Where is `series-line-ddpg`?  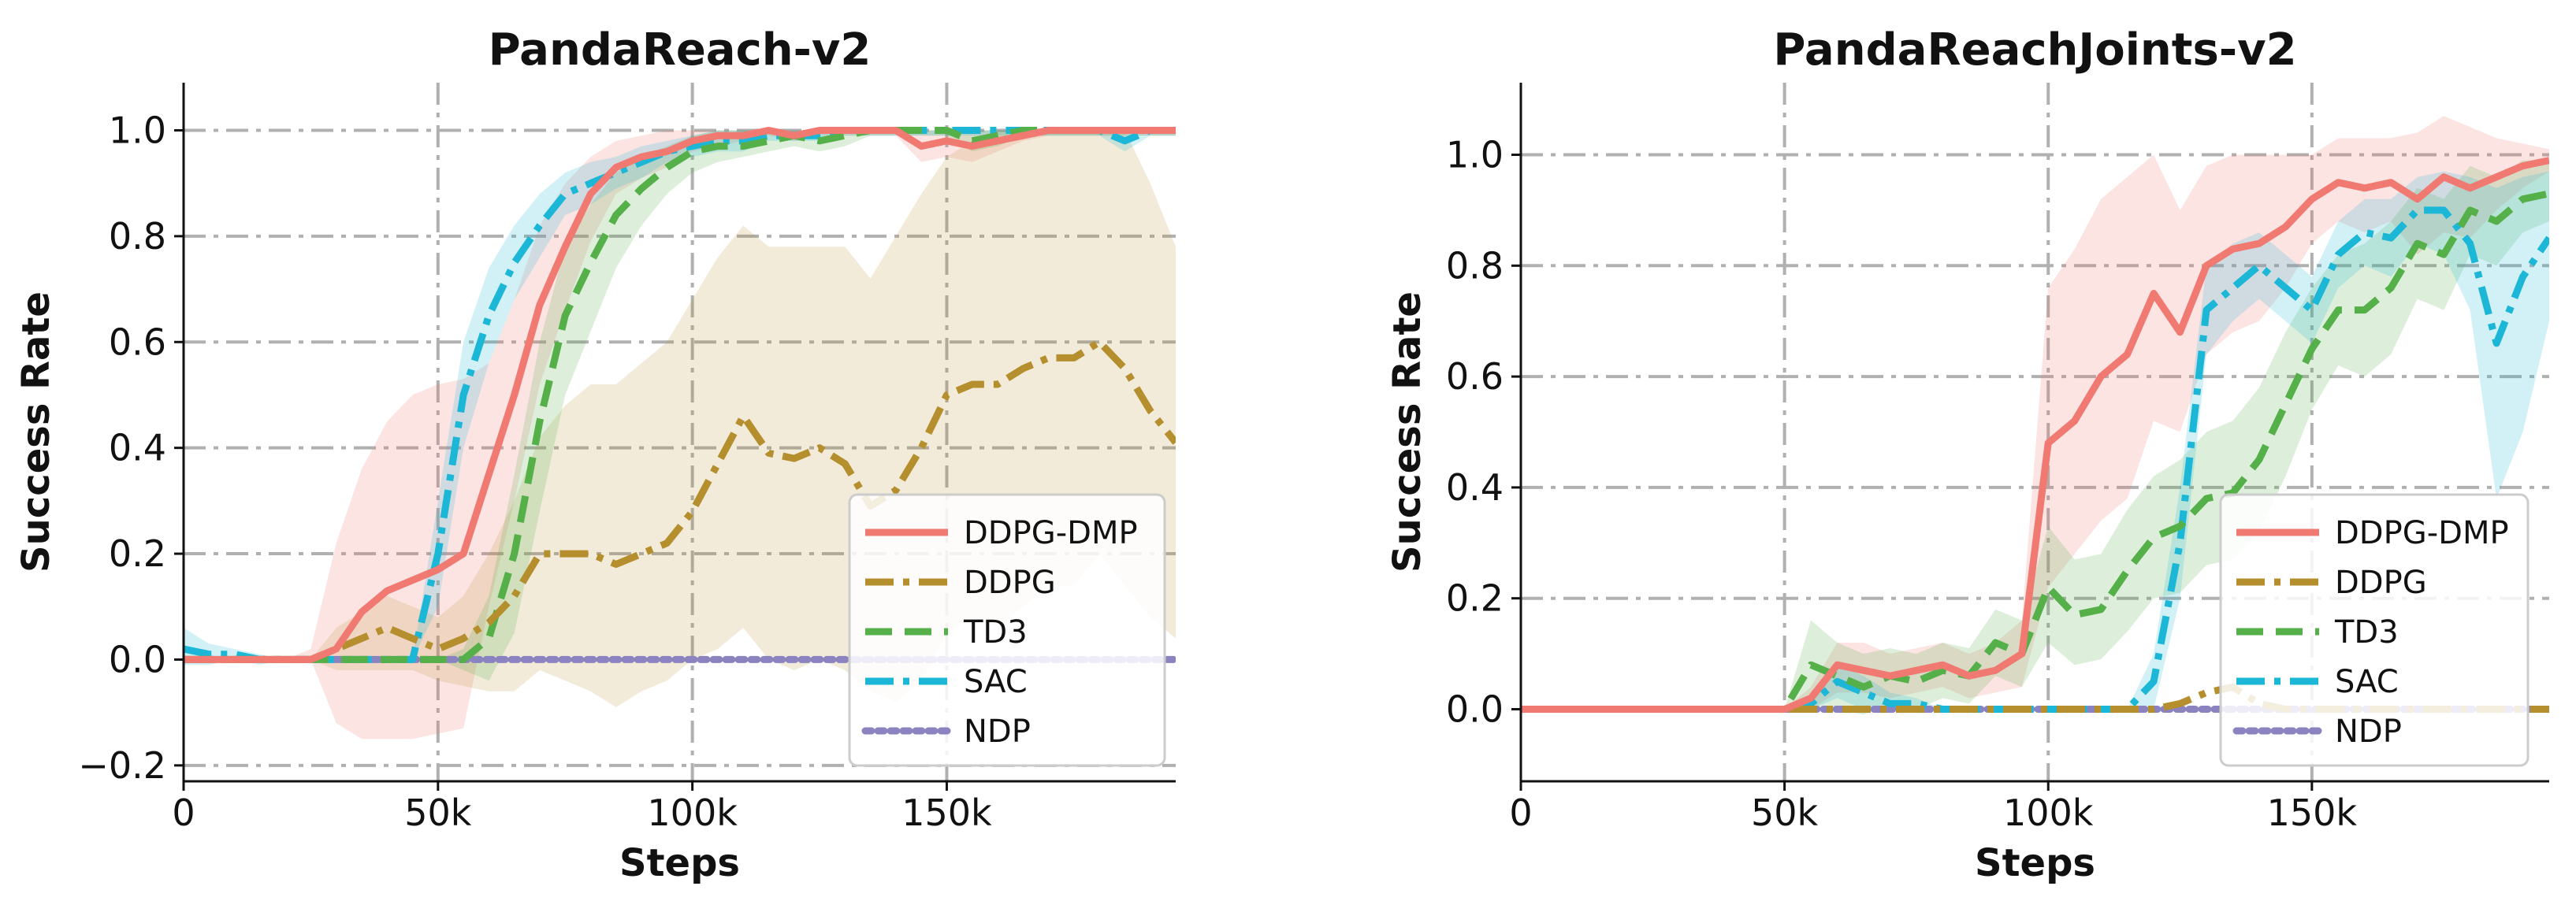
series-line-ddpg is located at coordinates (680, 500).